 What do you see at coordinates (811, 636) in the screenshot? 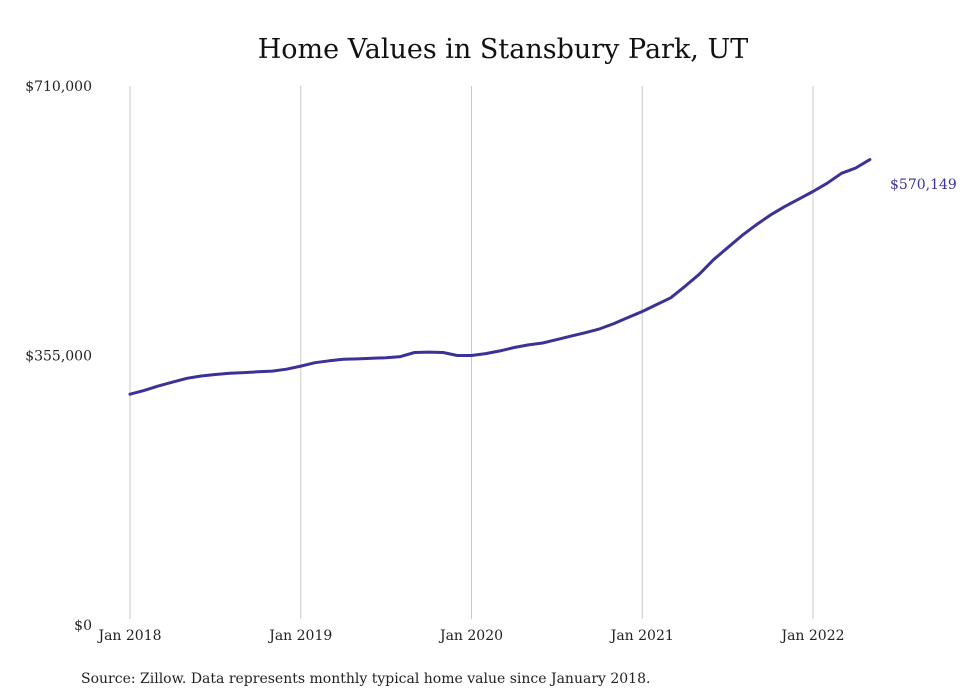
I see `x-tick-label: Jan 2022` at bounding box center [811, 636].